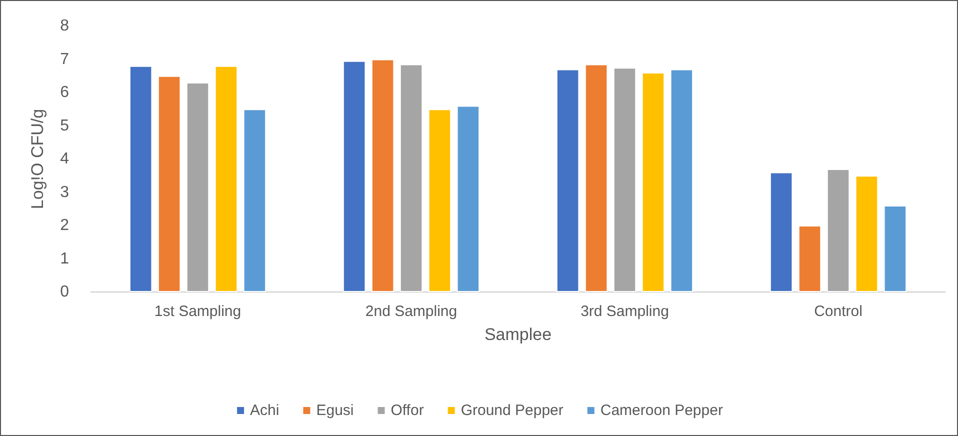 The image size is (958, 436). I want to click on x-tick-label: 3rd Sampling, so click(624, 311).